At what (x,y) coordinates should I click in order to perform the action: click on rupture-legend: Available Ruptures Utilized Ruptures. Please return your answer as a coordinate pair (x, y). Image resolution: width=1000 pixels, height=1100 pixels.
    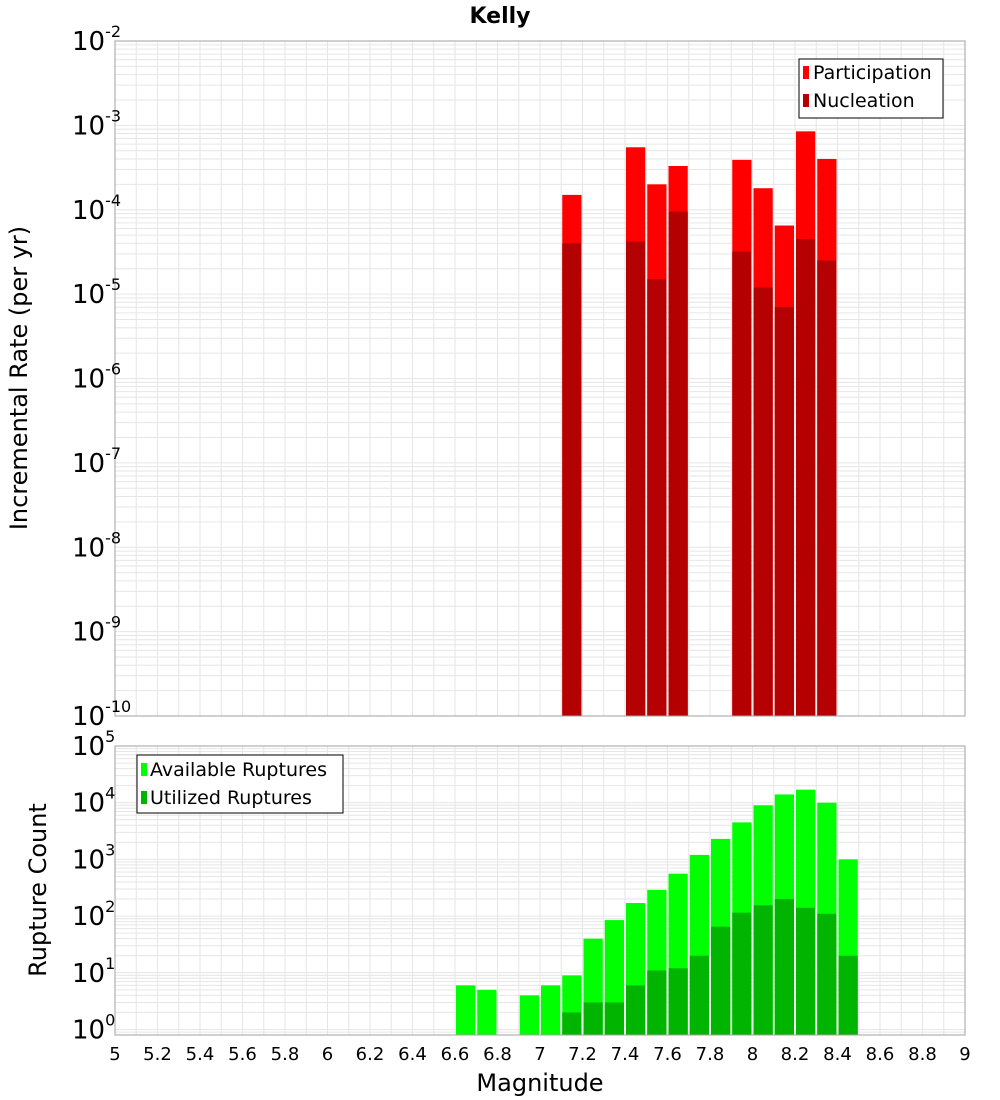
    Looking at the image, I should click on (240, 784).